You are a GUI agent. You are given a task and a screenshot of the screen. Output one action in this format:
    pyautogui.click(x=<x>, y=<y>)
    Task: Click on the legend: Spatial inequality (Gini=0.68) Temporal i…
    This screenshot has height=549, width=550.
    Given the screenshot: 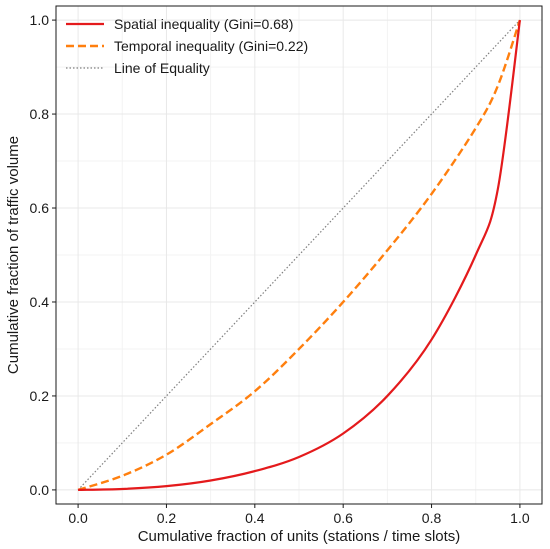 What is the action you would take?
    pyautogui.click(x=187, y=46)
    